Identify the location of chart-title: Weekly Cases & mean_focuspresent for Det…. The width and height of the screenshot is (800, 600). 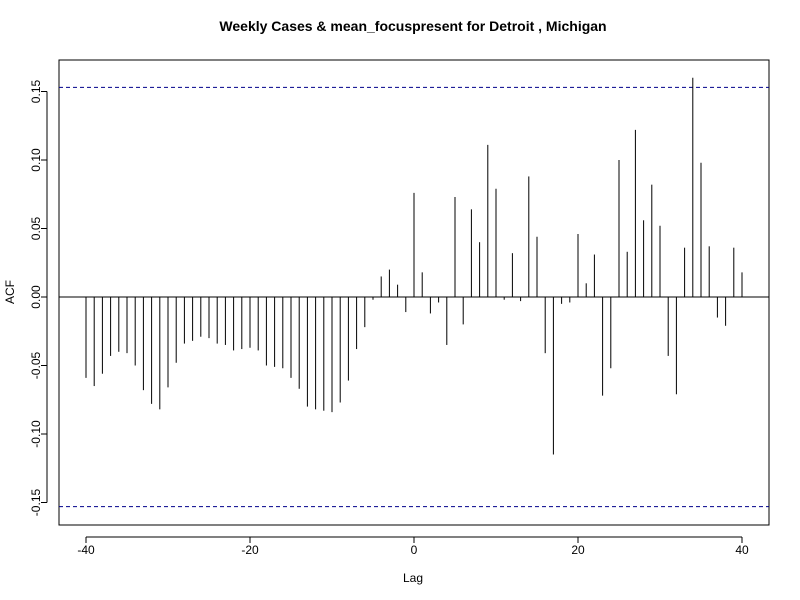
(412, 26).